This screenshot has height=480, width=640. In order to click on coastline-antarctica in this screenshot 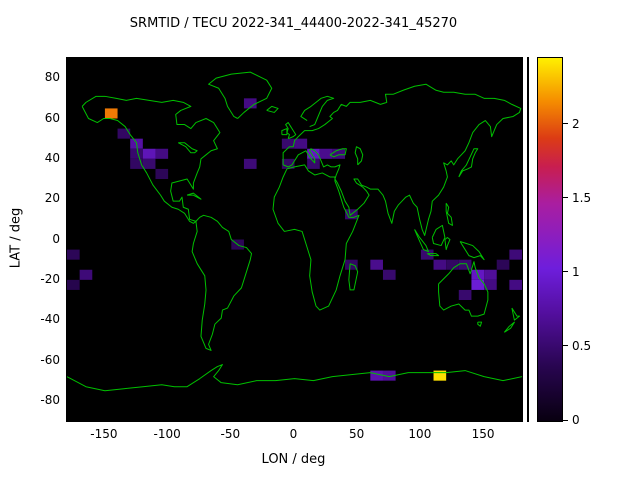, I will do `click(294, 378)`.